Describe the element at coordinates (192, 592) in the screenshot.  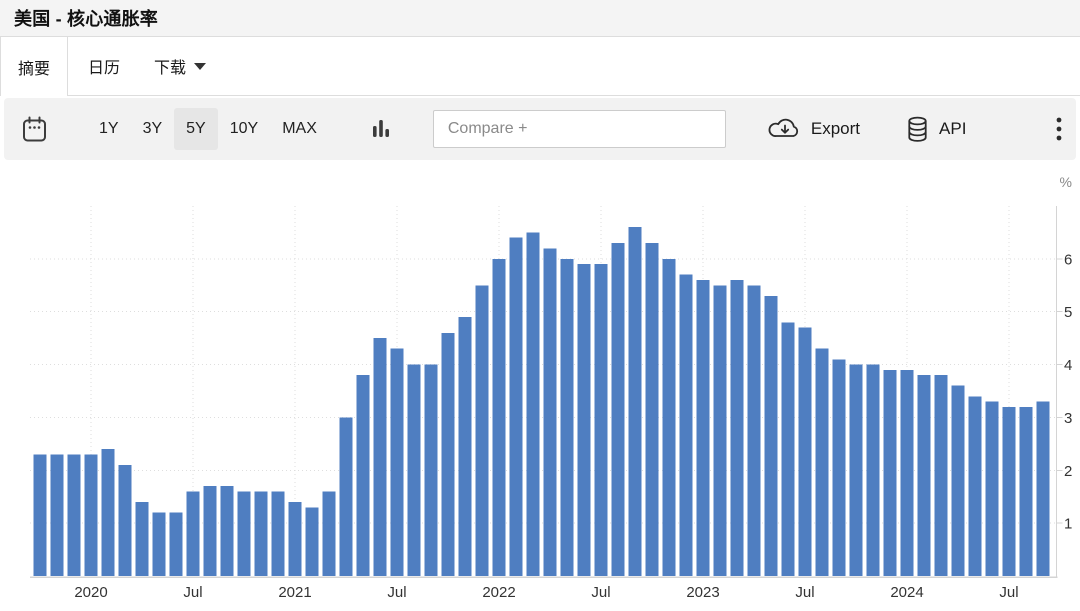
I see `x-tick-label-9: Jul` at that location.